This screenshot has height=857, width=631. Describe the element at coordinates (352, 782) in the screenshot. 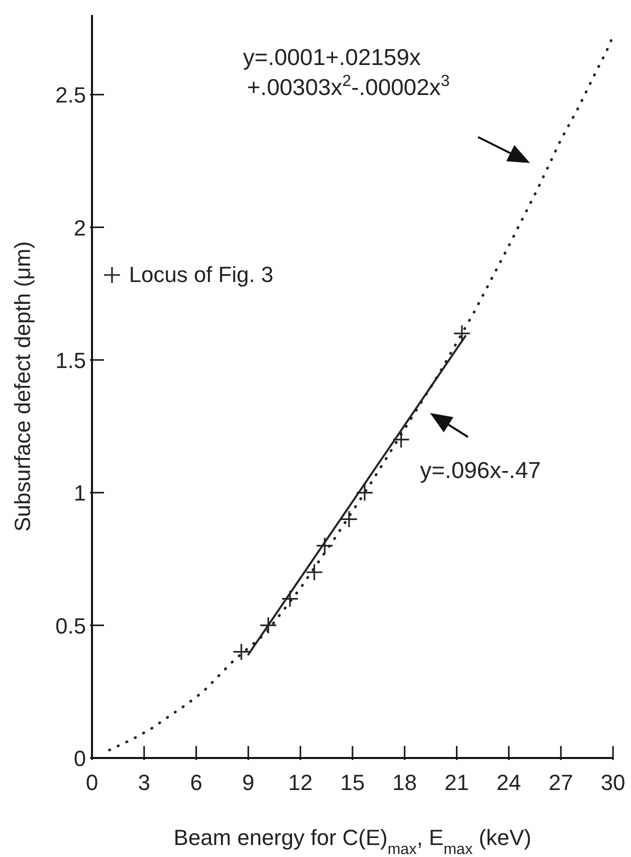

I see `x-tick-label: 15` at that location.